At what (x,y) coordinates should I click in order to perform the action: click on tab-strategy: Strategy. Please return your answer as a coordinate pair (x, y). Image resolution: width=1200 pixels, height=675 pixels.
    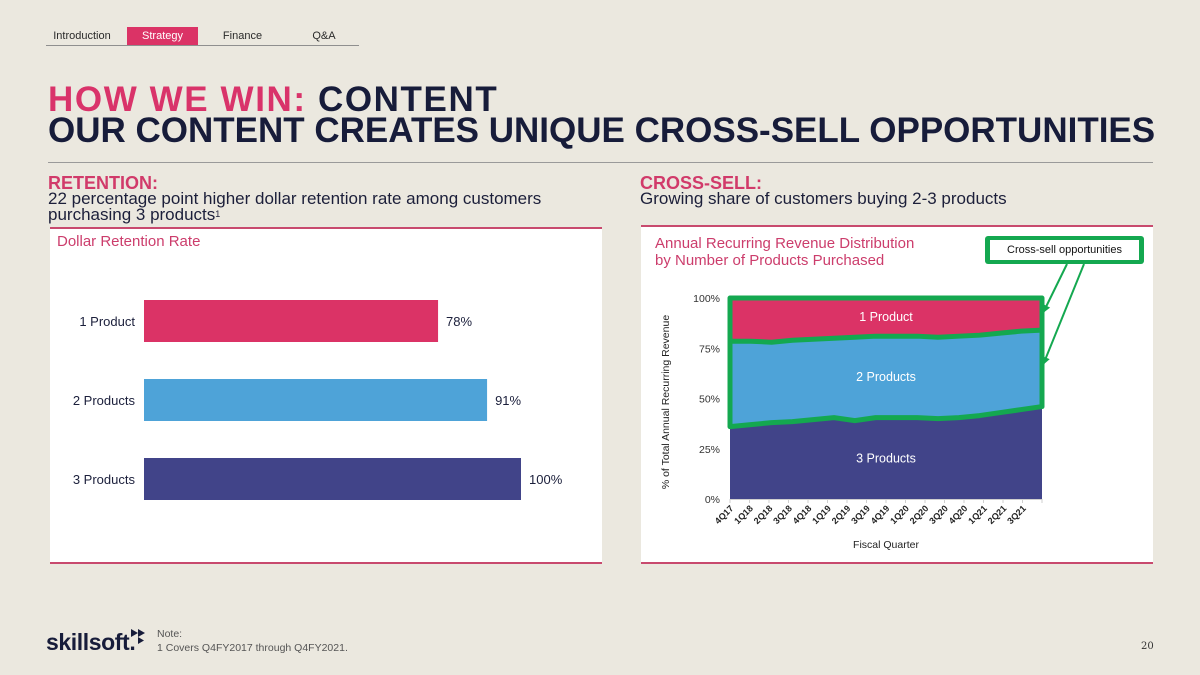
    Looking at the image, I should click on (162, 36).